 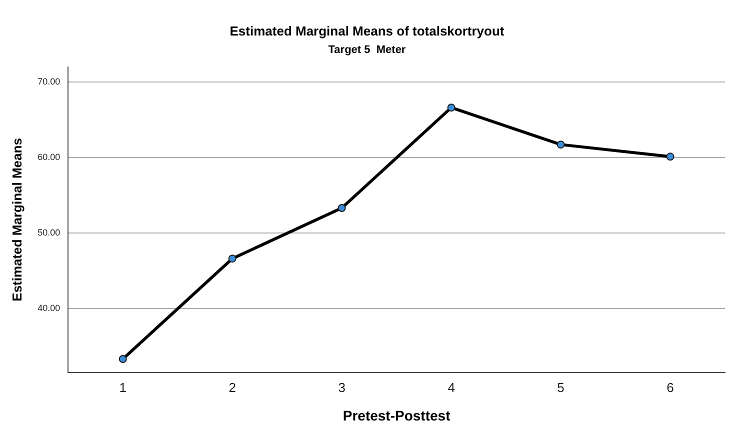 I want to click on chart-title: Estimated Marginal Means of totalskortryout, so click(x=367, y=30).